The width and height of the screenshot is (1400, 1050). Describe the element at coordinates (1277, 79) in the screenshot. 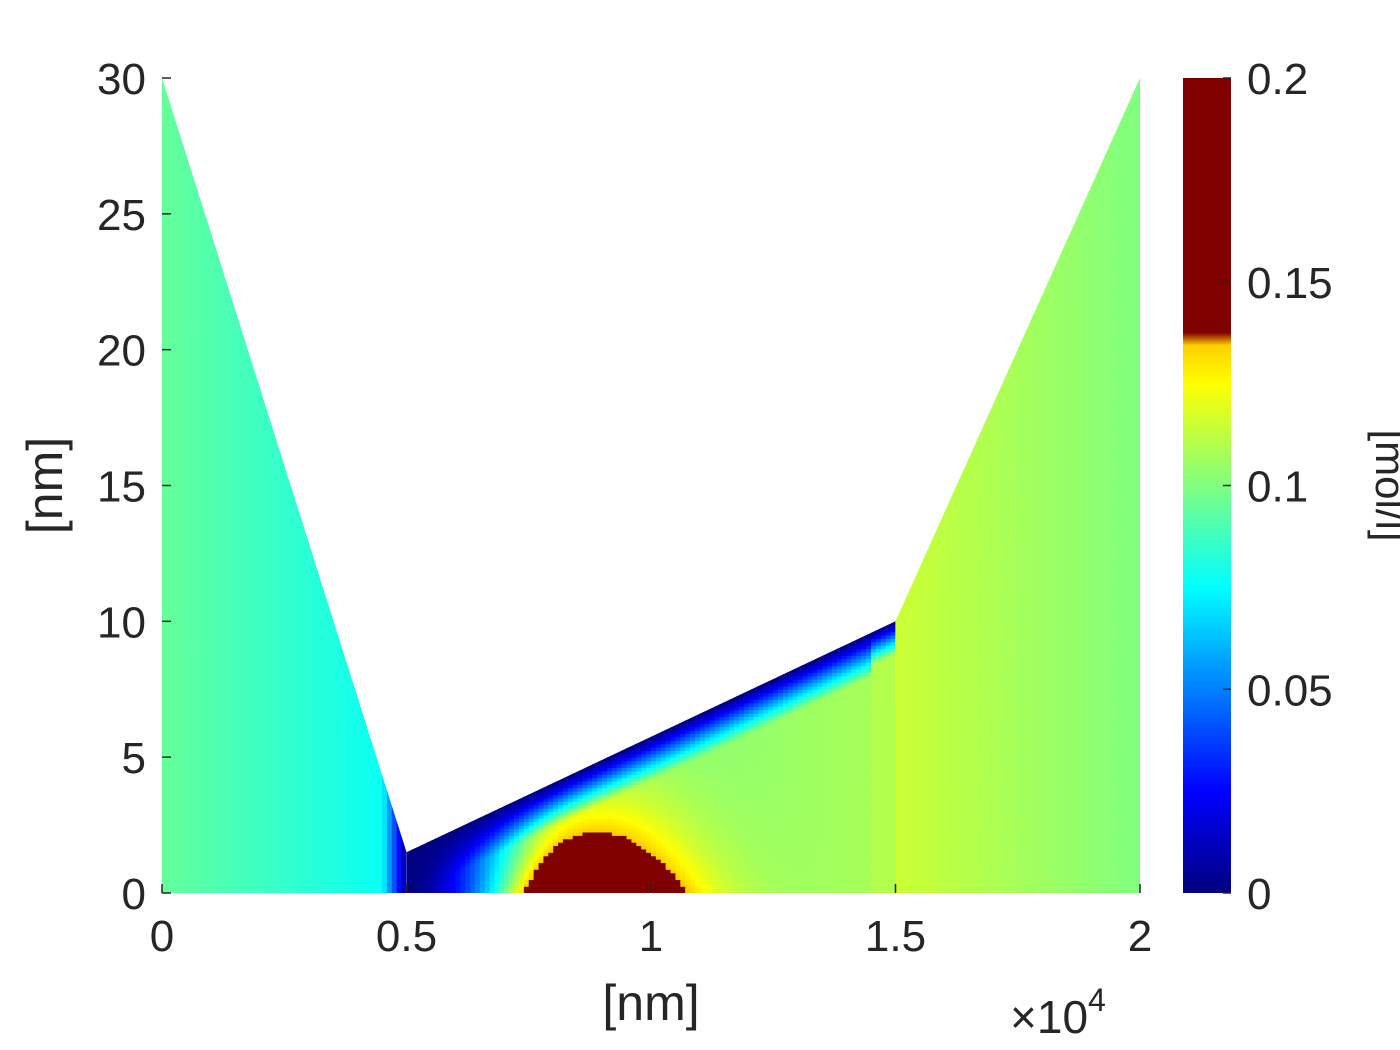

I see `colorbar-tick-label-4: 0.2` at that location.